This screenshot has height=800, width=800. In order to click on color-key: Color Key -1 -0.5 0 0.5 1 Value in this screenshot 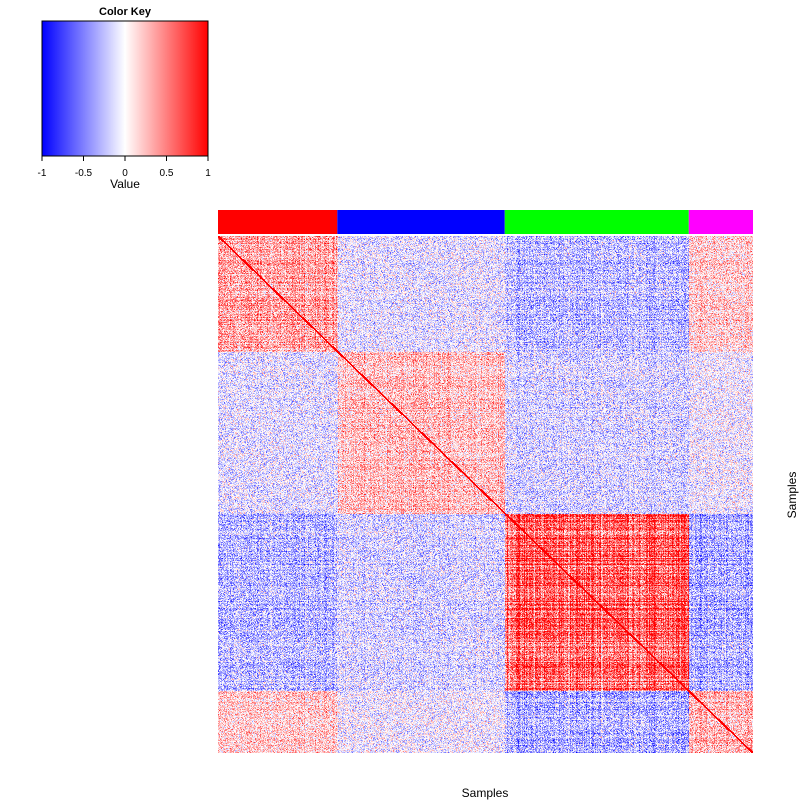, I will do `click(125, 98)`.